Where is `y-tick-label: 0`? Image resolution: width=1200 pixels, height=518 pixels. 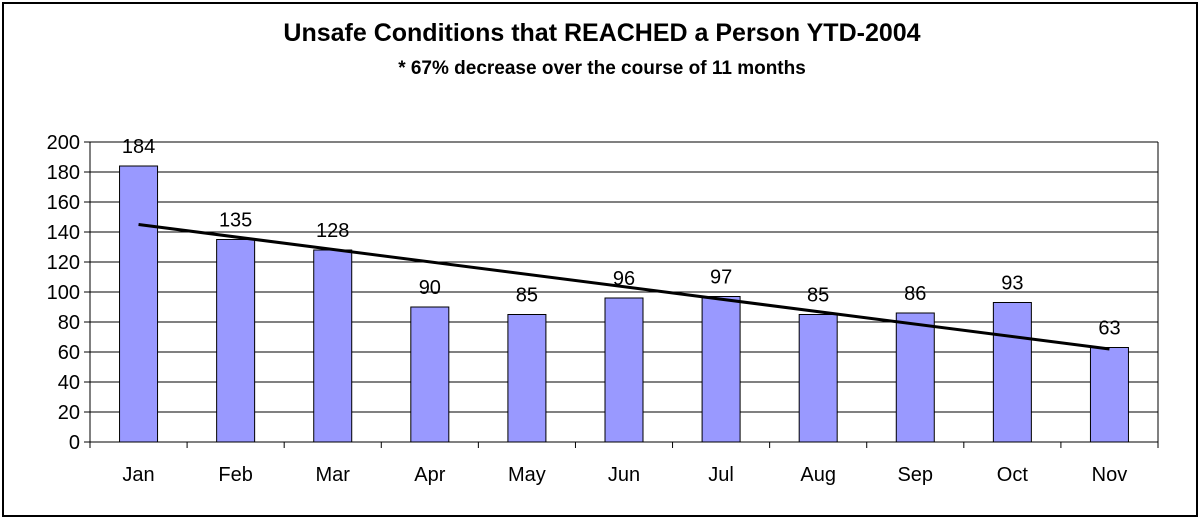
y-tick-label: 0 is located at coordinates (74, 443).